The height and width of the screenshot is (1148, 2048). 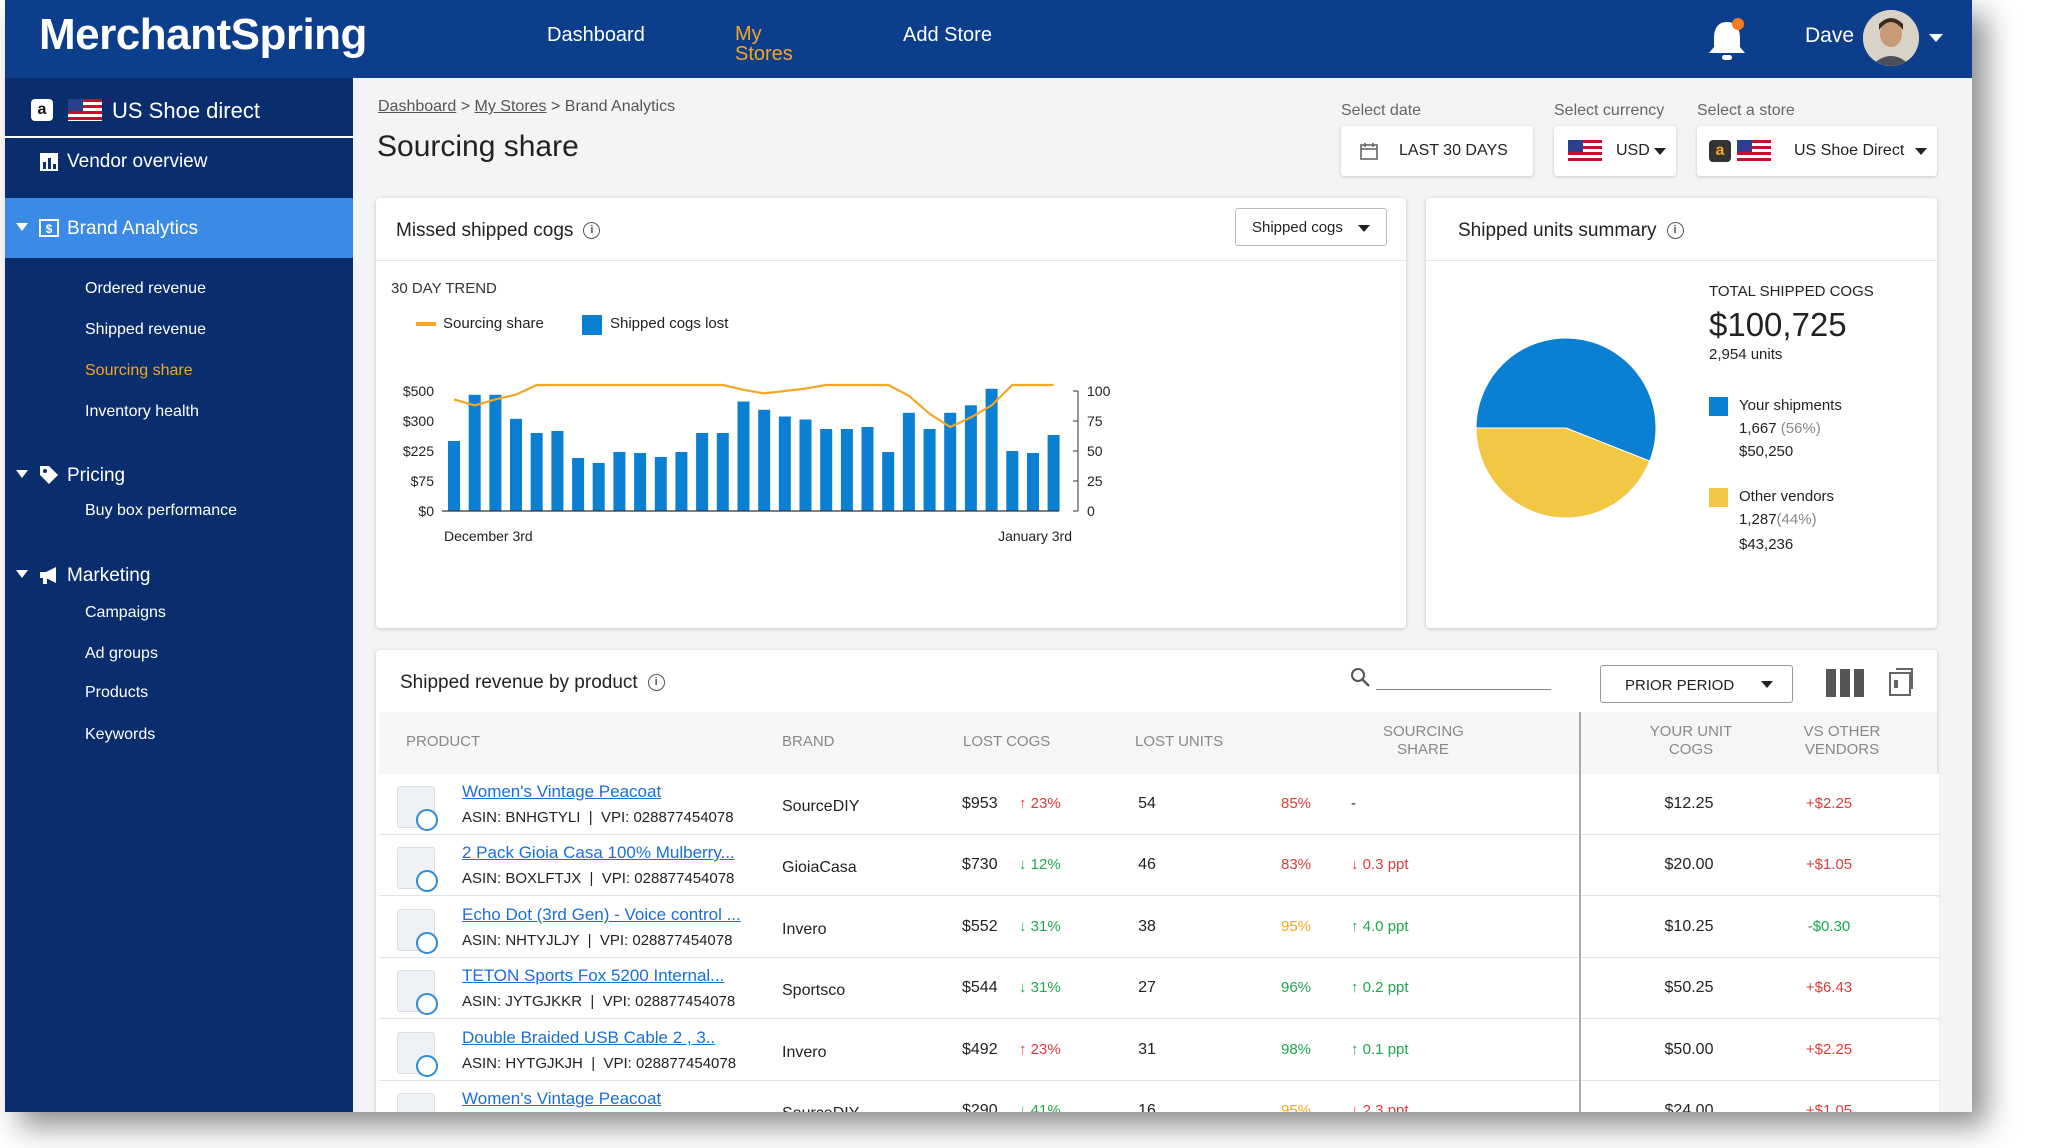 I want to click on sidebar-subitem-campaigns: Campaigns, so click(x=125, y=612).